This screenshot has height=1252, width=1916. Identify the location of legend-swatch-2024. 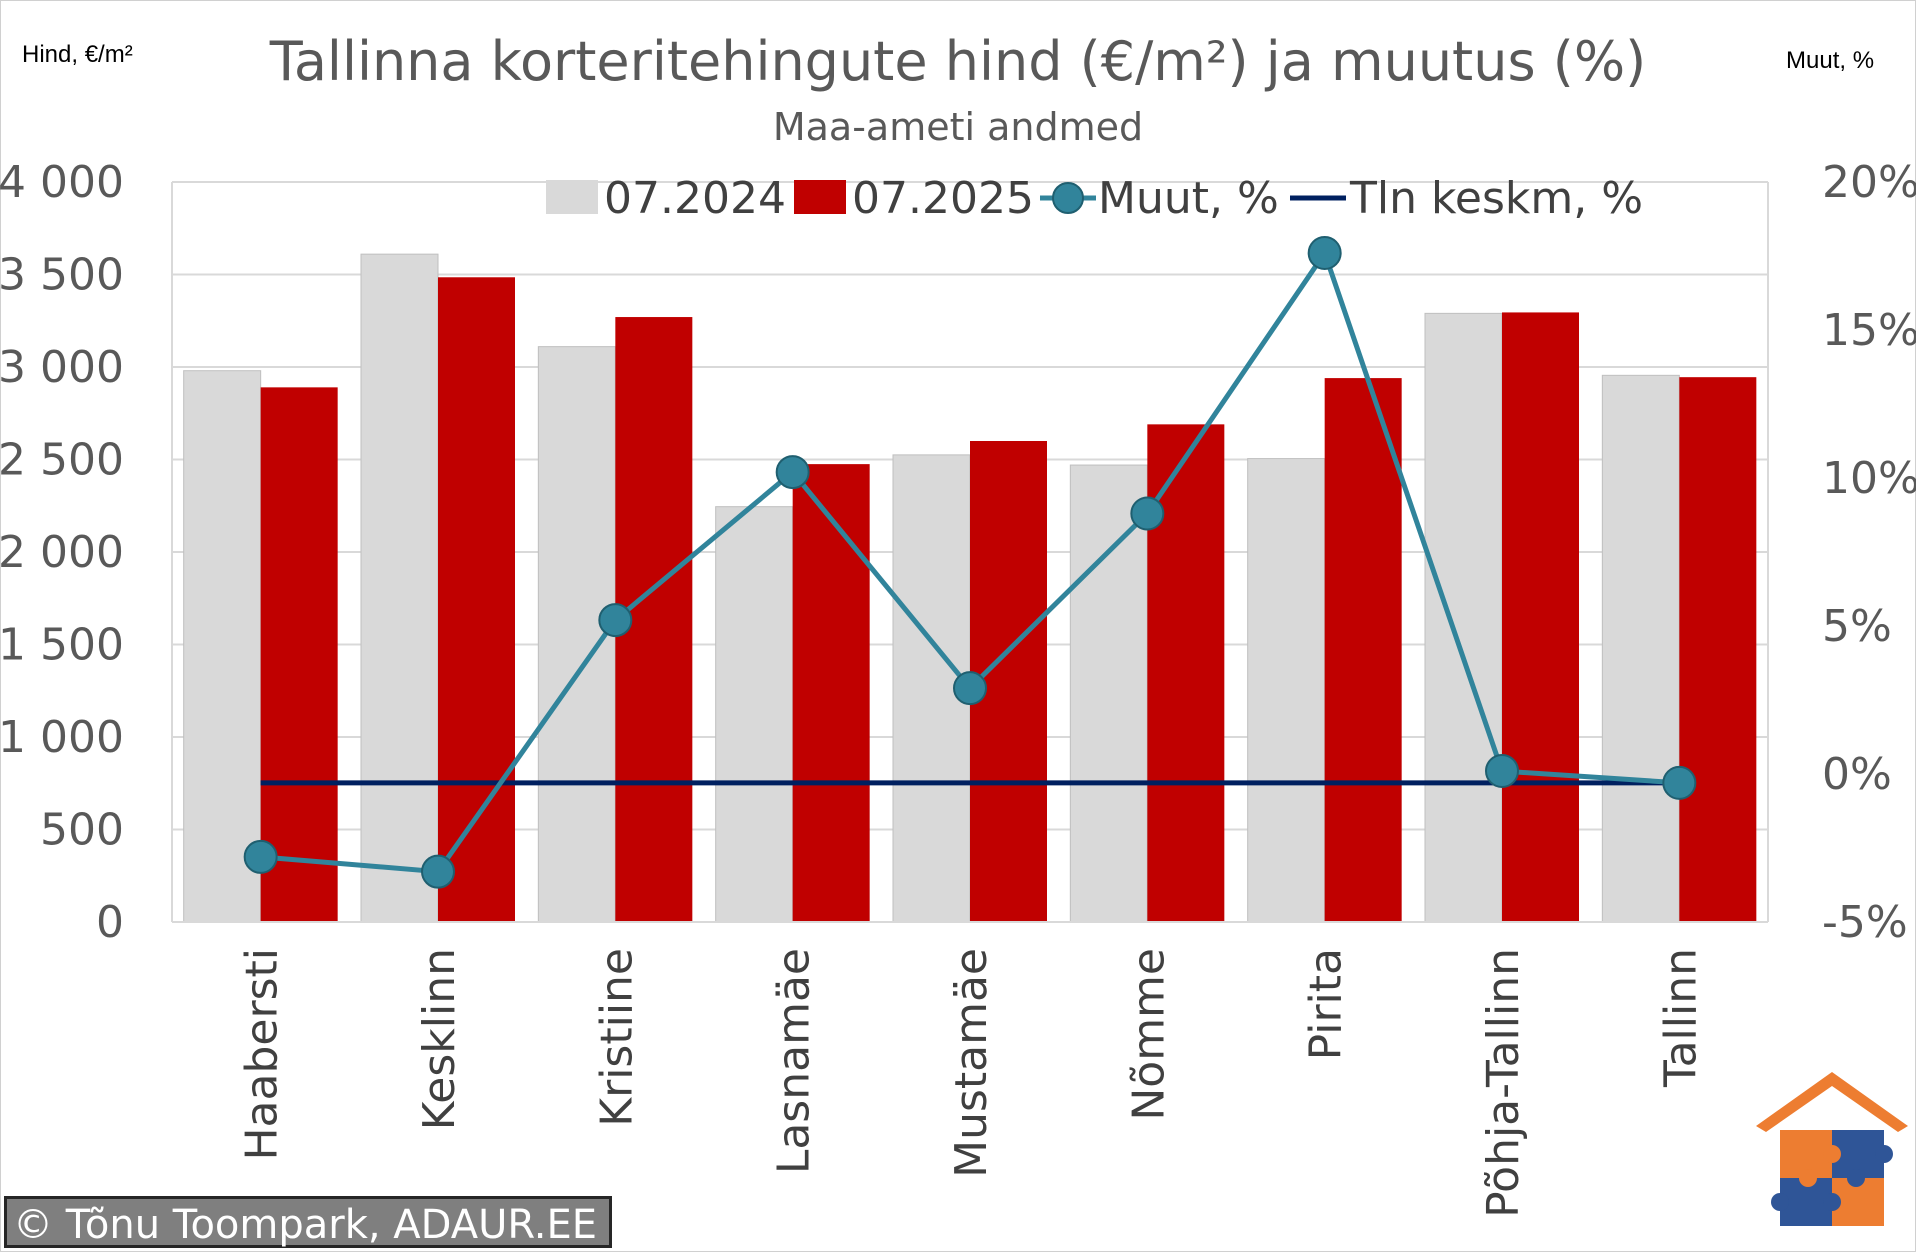
(572, 197).